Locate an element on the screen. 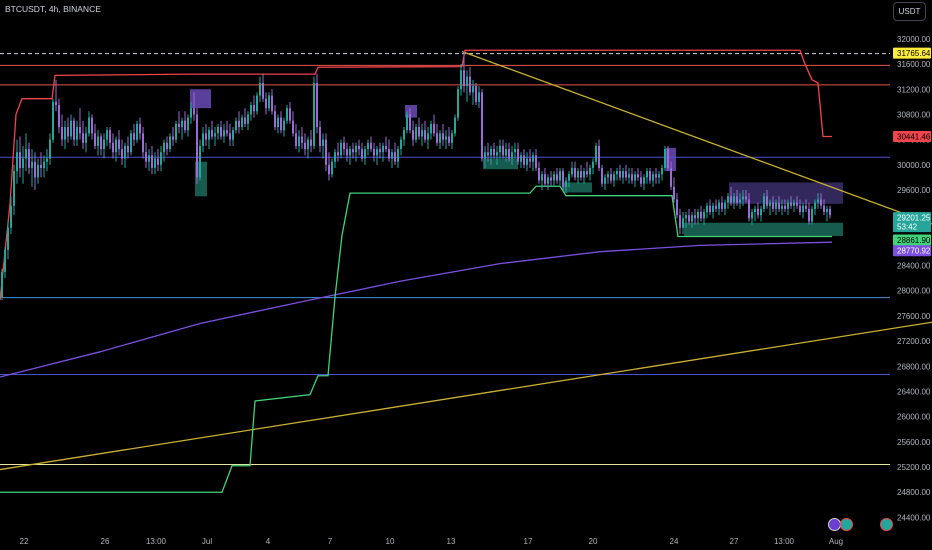 The image size is (932, 550). y-tick-label: 32000.00 is located at coordinates (914, 39).